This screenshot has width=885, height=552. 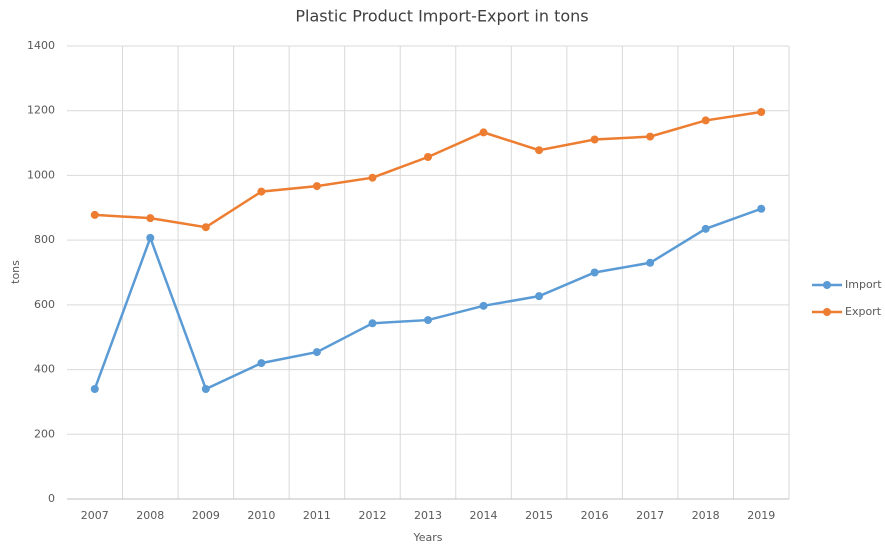 I want to click on x-tick-label: 2009, so click(x=206, y=515).